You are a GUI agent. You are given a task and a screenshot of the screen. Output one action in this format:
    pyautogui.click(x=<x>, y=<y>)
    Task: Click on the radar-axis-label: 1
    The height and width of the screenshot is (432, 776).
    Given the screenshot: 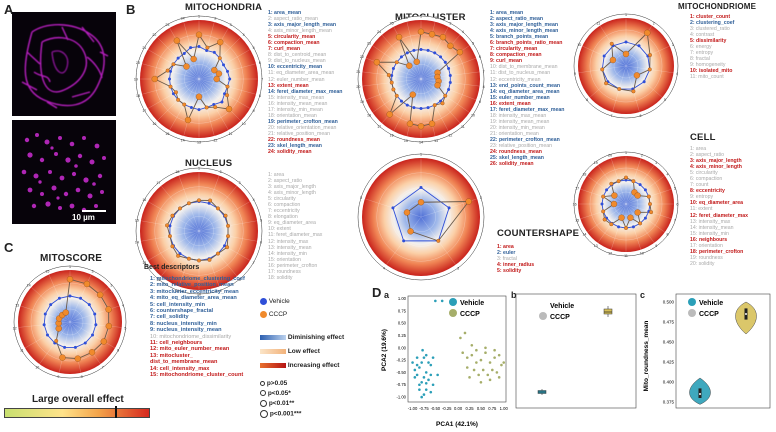 What is the action you would take?
    pyautogui.click(x=70, y=267)
    